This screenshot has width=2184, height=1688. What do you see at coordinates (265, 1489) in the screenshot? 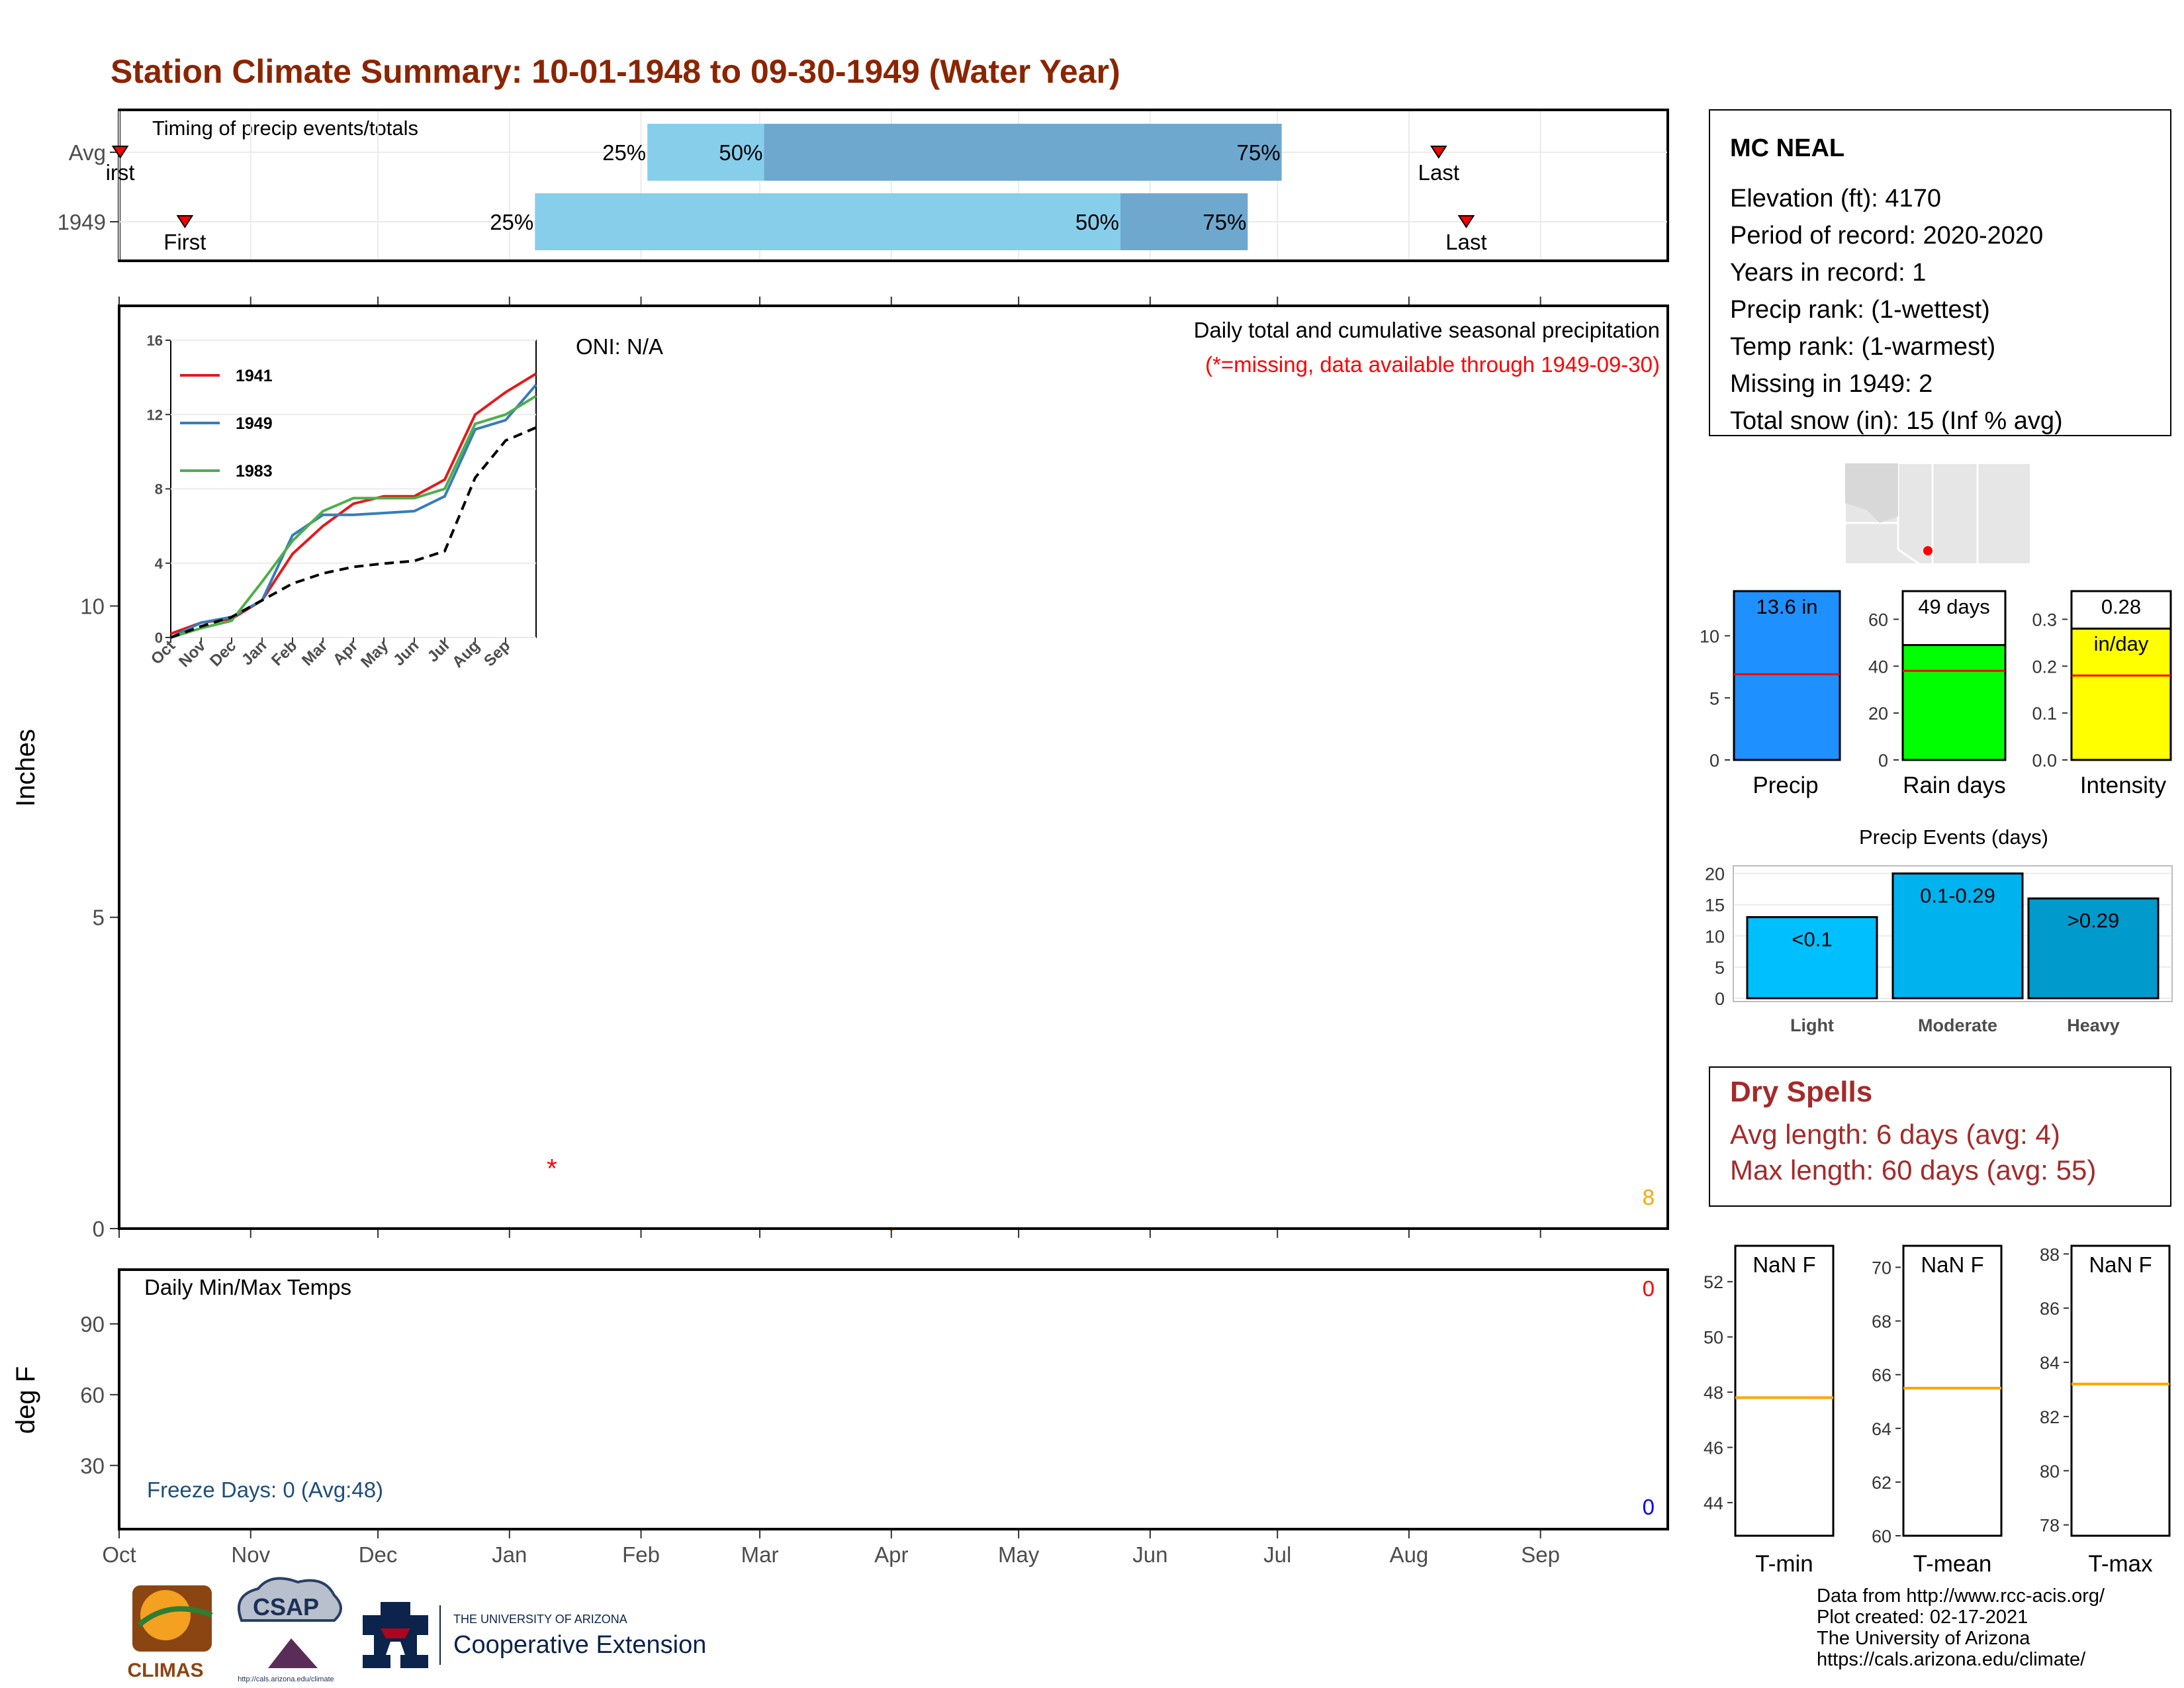
I see `freeze-days-label: Freeze Days: 0 (Avg:48)` at bounding box center [265, 1489].